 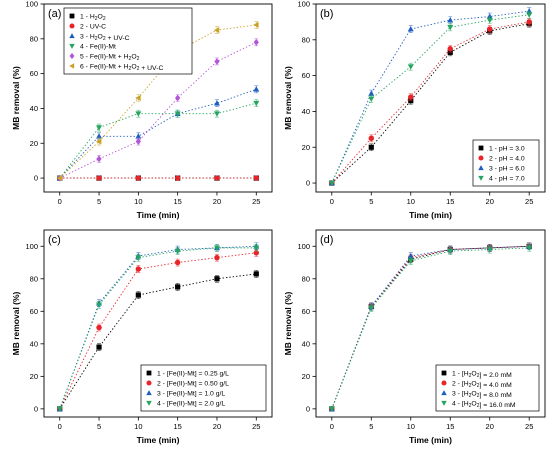 What do you see at coordinates (191, 393) in the screenshot?
I see `legend-entry: 3 - [Fe(II)-Mt] = 1.0 g/L` at bounding box center [191, 393].